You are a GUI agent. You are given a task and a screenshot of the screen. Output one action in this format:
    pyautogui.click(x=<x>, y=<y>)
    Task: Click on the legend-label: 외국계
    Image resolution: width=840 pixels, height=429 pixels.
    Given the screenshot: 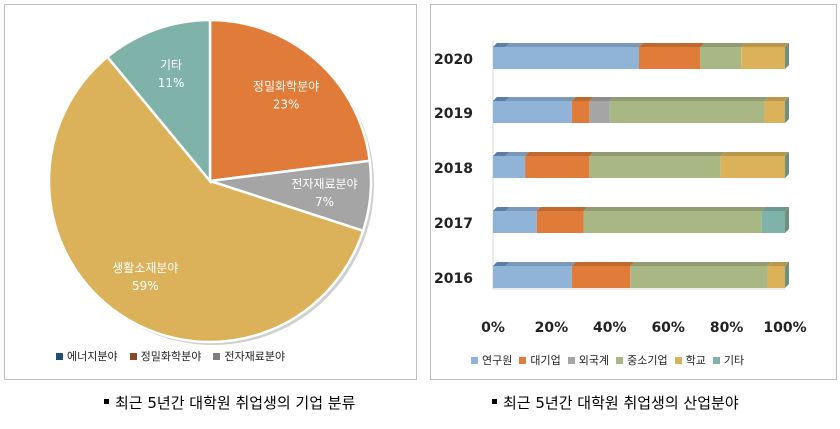 What is the action you would take?
    pyautogui.click(x=594, y=360)
    